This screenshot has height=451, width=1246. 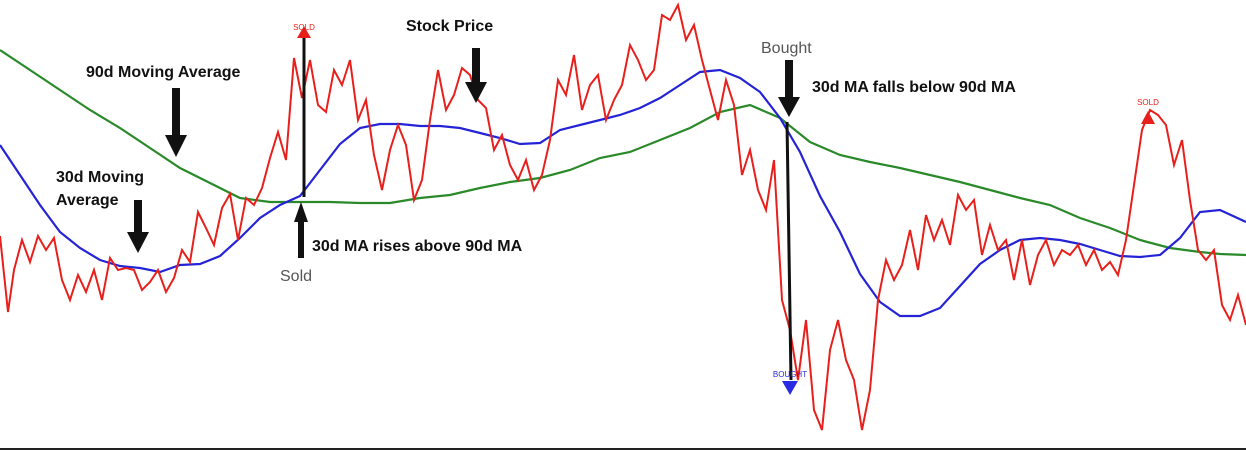 I want to click on cross-up-arrow-icon, so click(x=301, y=230).